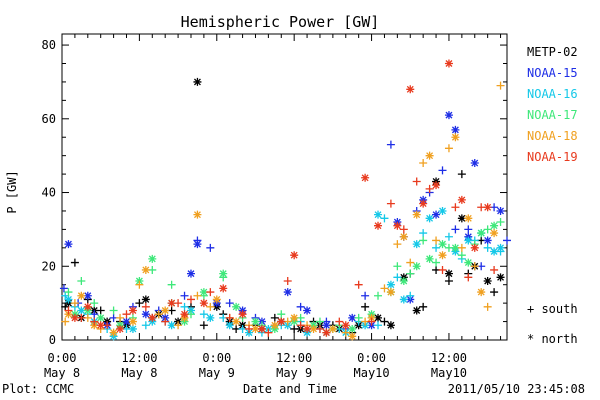 This screenshot has width=600, height=400. I want to click on y-tick-label: 20, so click(49, 266).